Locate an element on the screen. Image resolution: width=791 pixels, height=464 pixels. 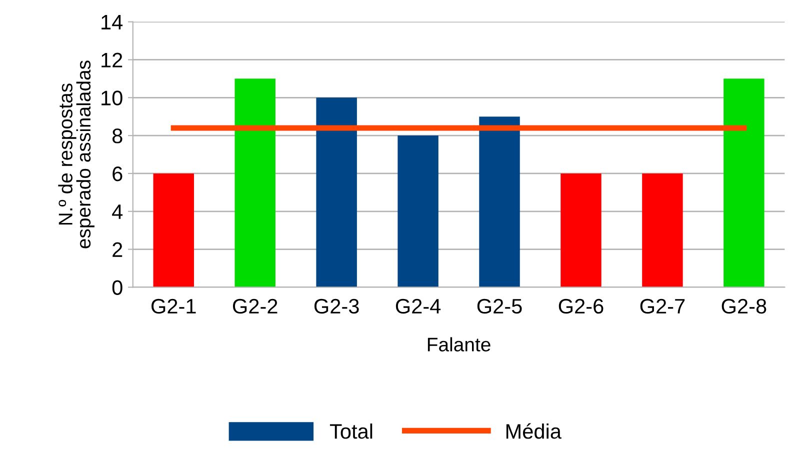
x-axis-title: Falante is located at coordinates (459, 344).